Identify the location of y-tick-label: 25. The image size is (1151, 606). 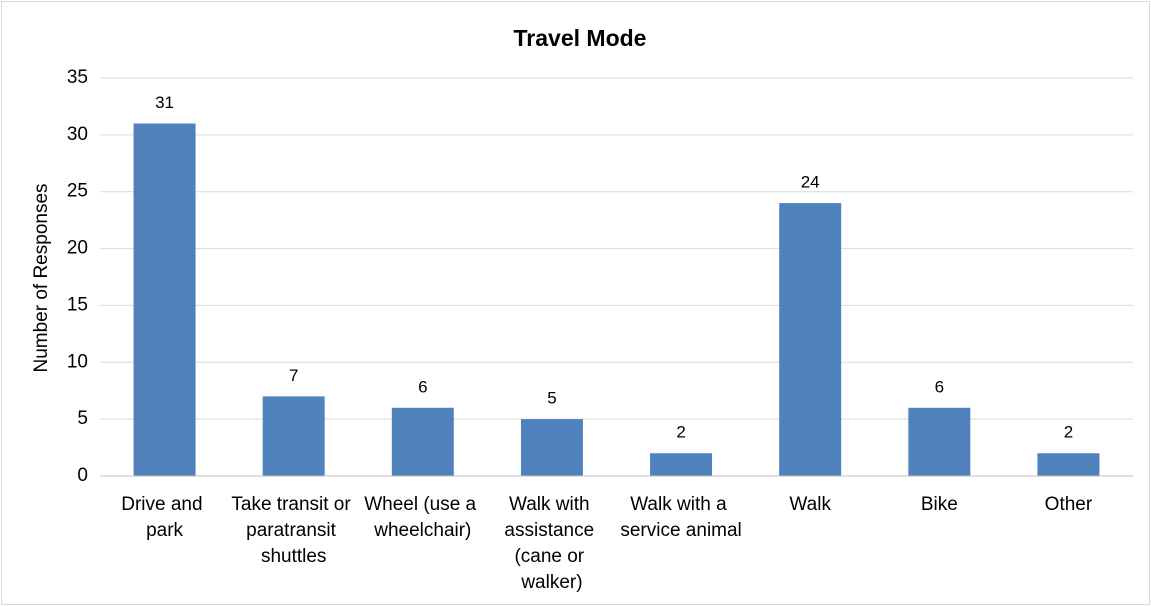
(77, 191).